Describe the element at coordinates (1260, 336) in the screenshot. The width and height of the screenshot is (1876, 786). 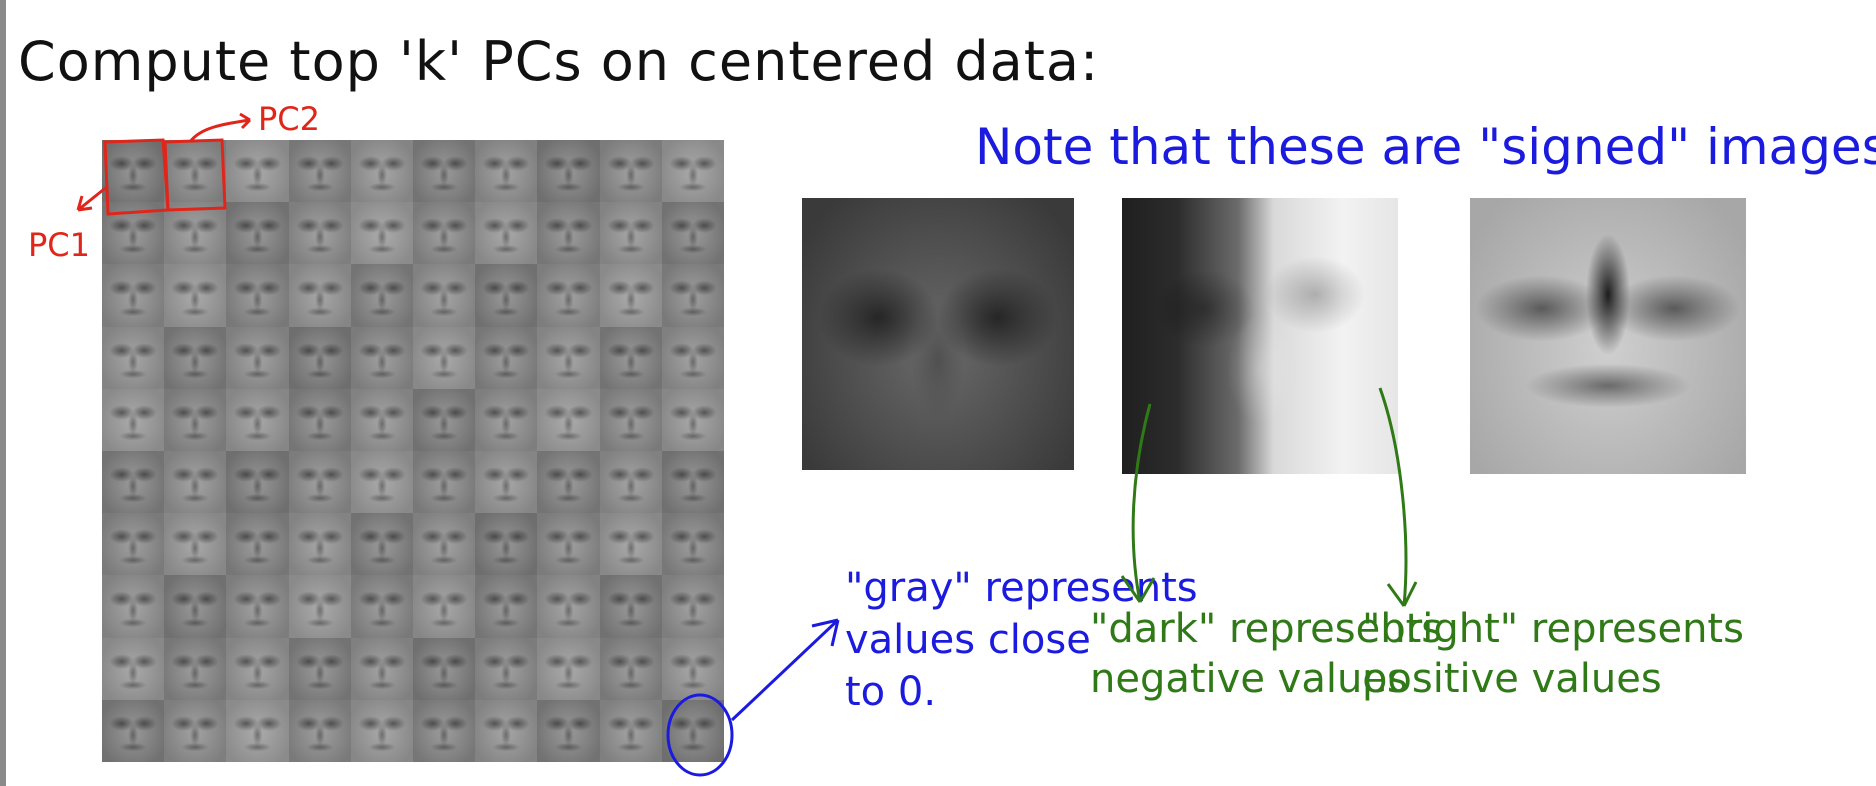
I see `eigenface-pc2-enlarged` at that location.